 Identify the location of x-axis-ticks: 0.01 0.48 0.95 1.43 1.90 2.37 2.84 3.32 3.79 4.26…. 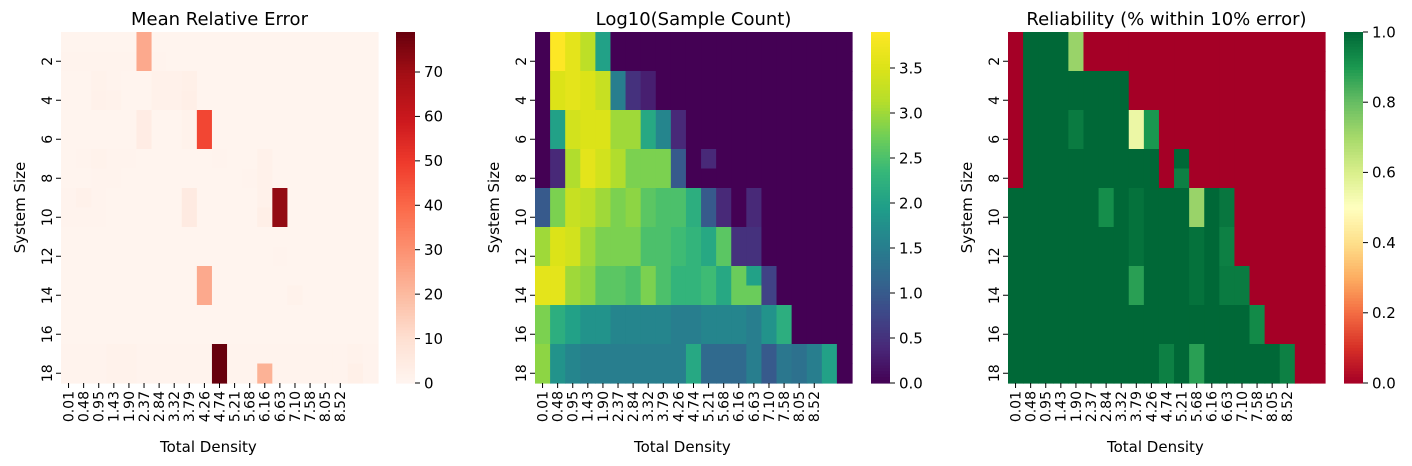
(1152, 402).